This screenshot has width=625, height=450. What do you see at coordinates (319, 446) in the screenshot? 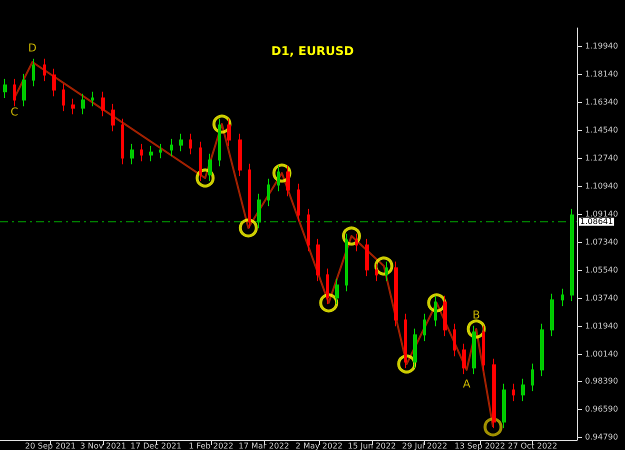
I see `x-tick-label: 2 May 2022` at bounding box center [319, 446].